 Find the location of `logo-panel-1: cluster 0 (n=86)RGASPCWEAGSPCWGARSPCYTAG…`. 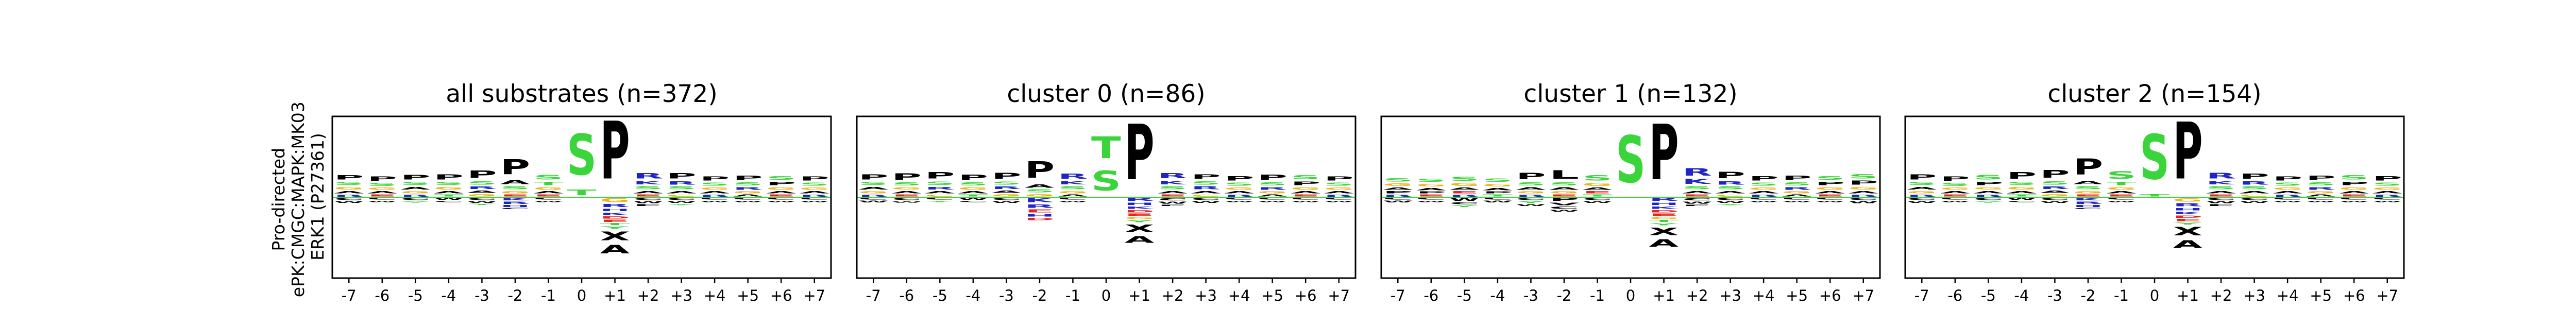

logo-panel-1: cluster 0 (n=86)RGASPCWEAGSPCWGARSPCYTAG… is located at coordinates (1106, 192).